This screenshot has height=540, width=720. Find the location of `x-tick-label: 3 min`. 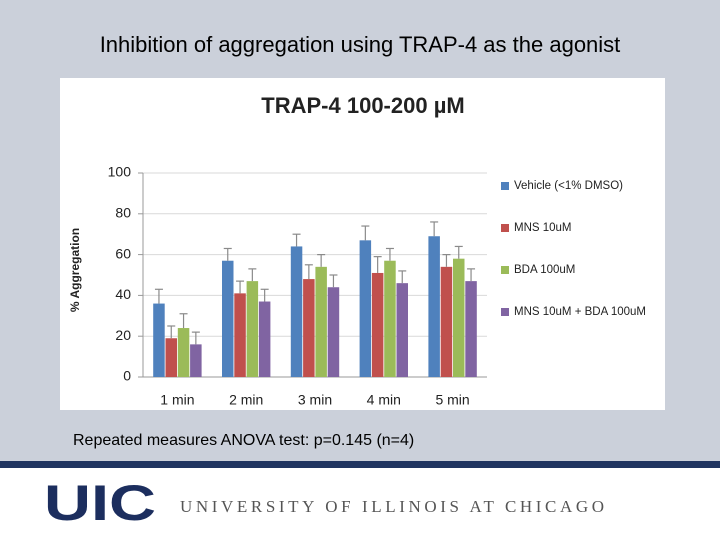

x-tick-label: 3 min is located at coordinates (315, 400).